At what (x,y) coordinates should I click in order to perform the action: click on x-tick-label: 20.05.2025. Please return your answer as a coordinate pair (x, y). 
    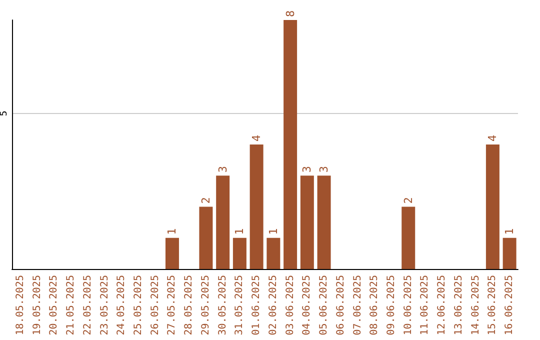
    Looking at the image, I should click on (54, 305).